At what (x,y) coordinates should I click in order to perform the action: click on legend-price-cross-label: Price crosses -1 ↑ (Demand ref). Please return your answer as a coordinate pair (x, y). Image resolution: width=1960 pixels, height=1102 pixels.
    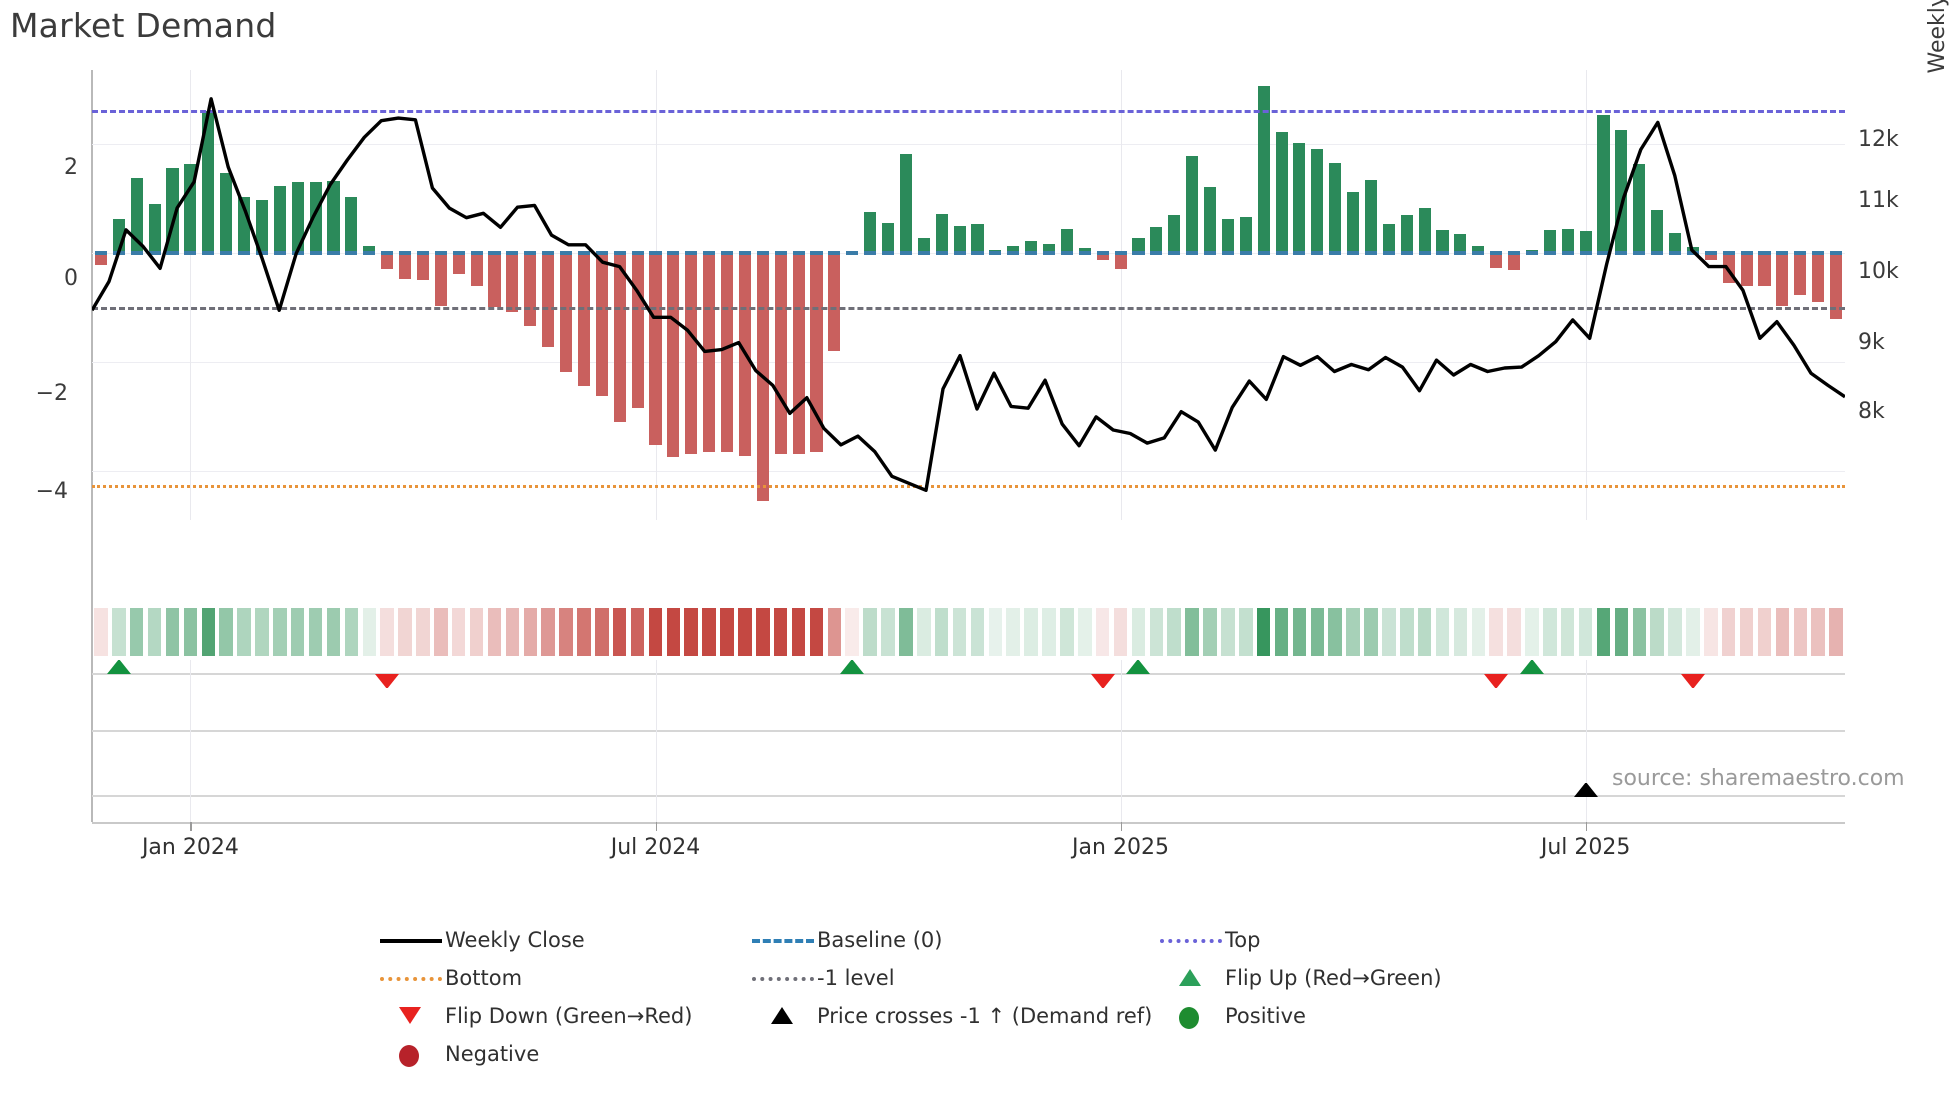
    Looking at the image, I should click on (985, 1016).